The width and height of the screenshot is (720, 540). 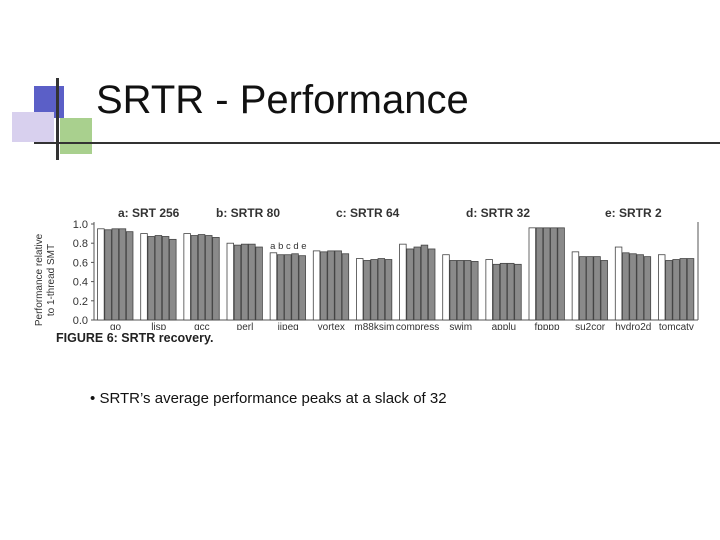 What do you see at coordinates (83, 273) in the screenshot?
I see `y-tick-labels: 0.0 0.2 0.4 0.6 0.8 1.0` at bounding box center [83, 273].